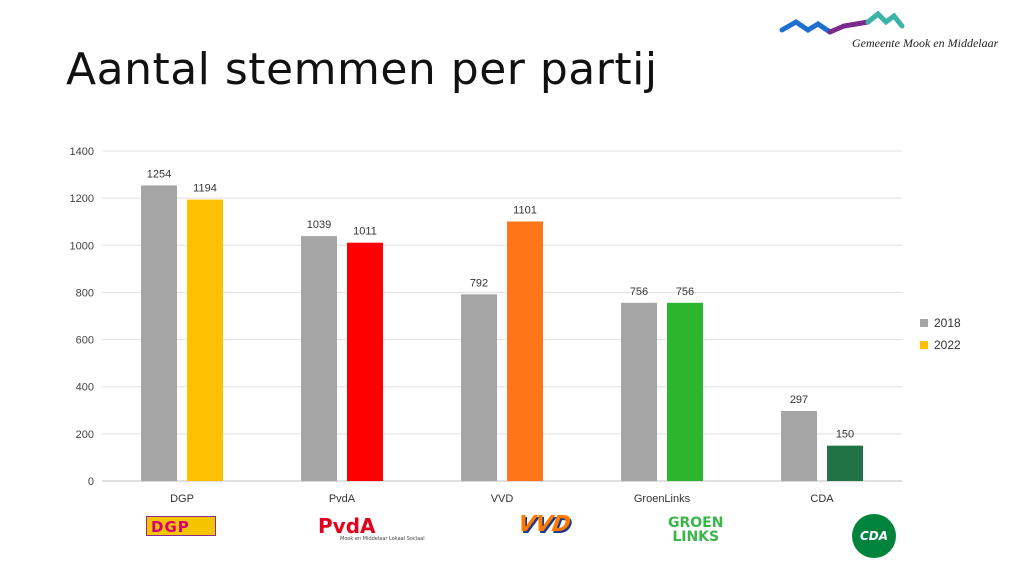 The image size is (1024, 566). I want to click on x-tick-label: GroenLinks, so click(662, 499).